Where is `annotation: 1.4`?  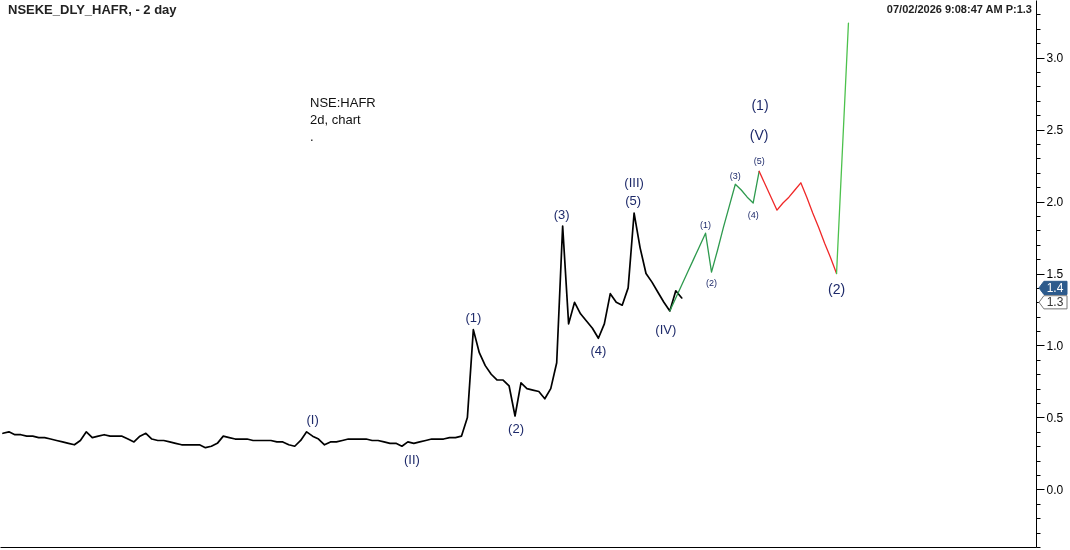 annotation: 1.4 is located at coordinates (1055, 287).